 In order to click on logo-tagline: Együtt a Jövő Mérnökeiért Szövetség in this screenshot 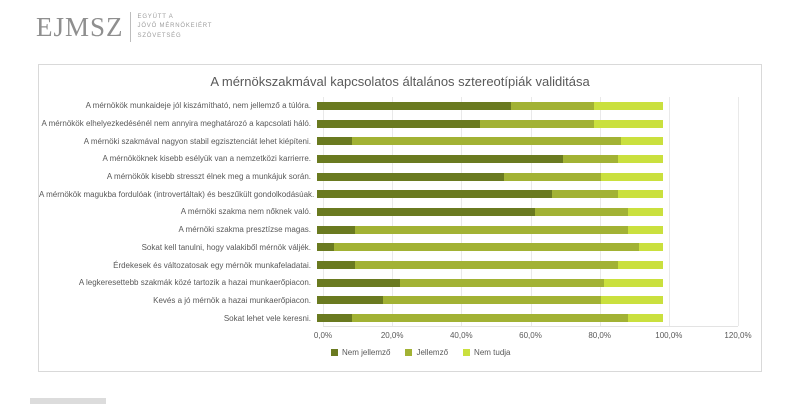, I will do `click(175, 27)`.